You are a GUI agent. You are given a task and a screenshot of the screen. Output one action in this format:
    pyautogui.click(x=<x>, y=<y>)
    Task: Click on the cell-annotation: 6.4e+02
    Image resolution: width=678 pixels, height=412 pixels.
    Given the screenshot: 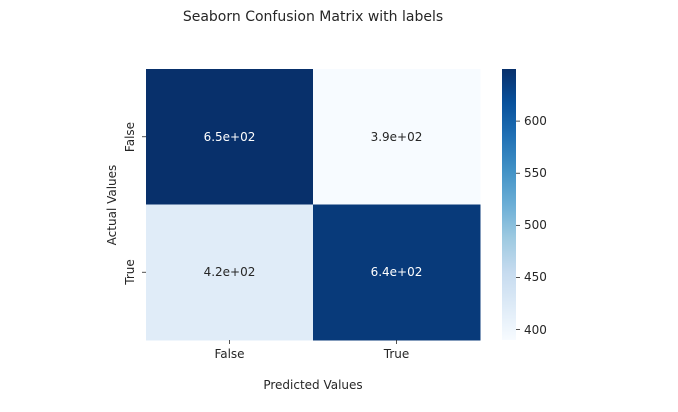 What is the action you would take?
    pyautogui.click(x=396, y=272)
    